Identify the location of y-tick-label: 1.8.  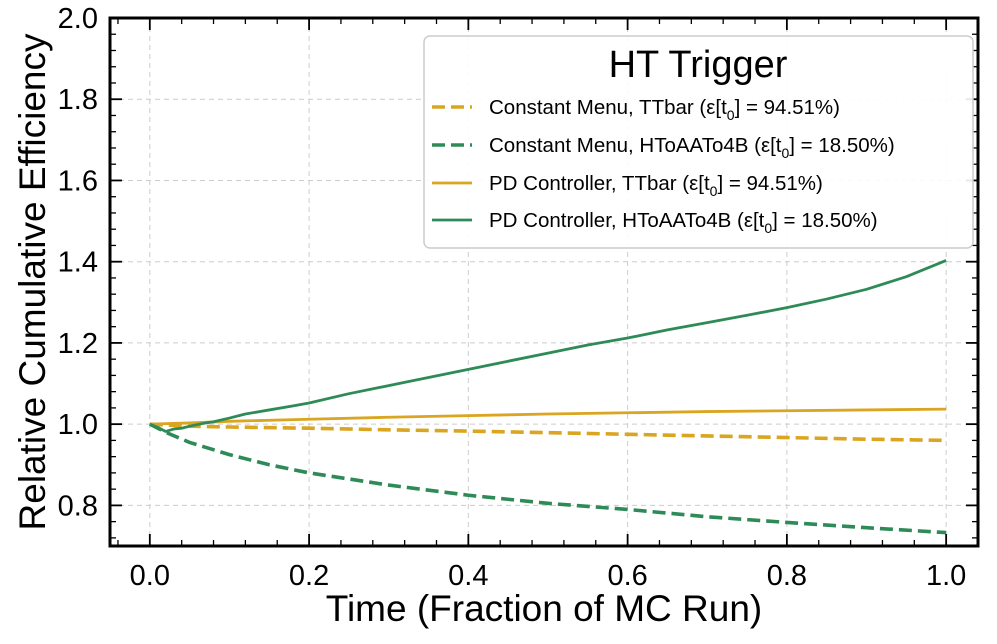
(78, 100).